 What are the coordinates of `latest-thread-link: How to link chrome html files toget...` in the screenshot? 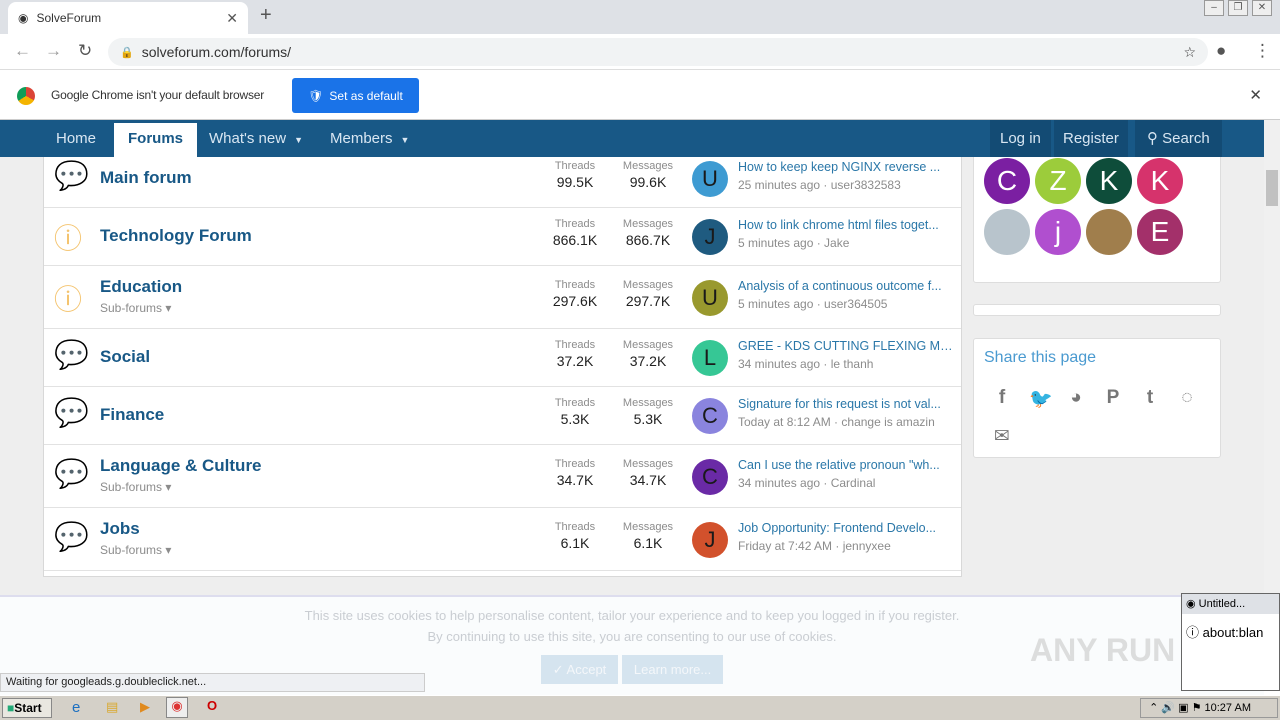 It's located at (838, 225).